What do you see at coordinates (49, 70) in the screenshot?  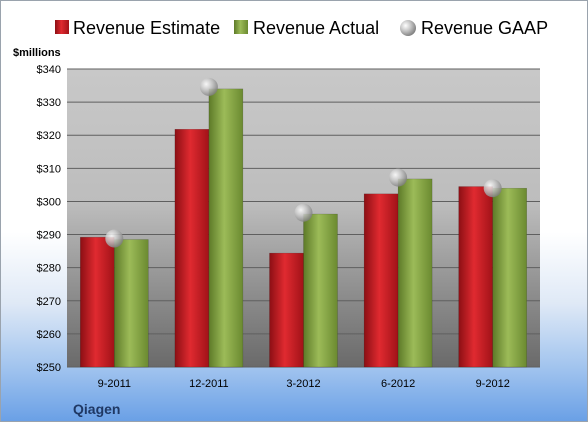 I see `y-tick-label: $340` at bounding box center [49, 70].